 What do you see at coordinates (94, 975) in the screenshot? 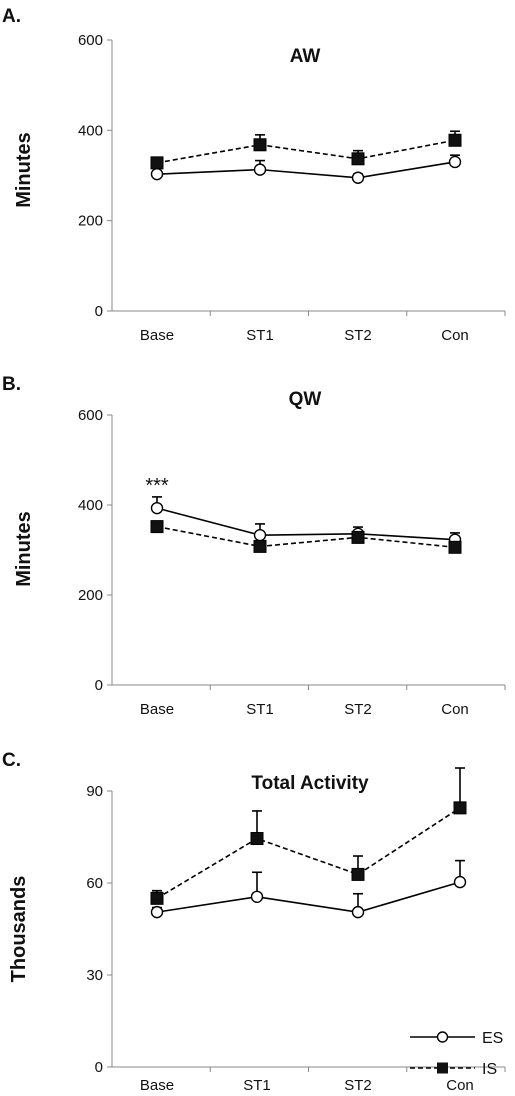
I see `y-tick-label: 30` at bounding box center [94, 975].